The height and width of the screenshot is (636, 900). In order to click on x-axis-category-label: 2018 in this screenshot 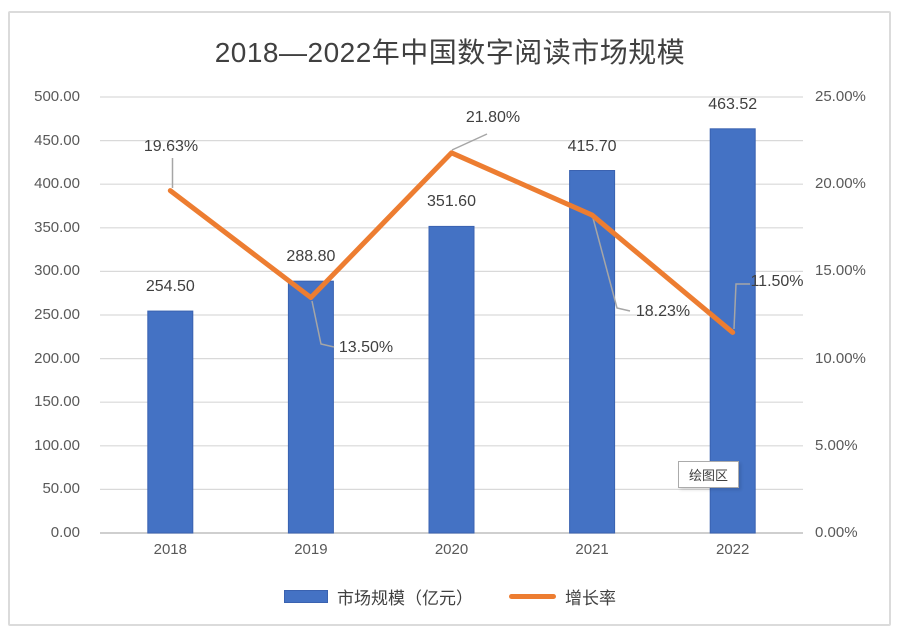, I will do `click(170, 549)`.